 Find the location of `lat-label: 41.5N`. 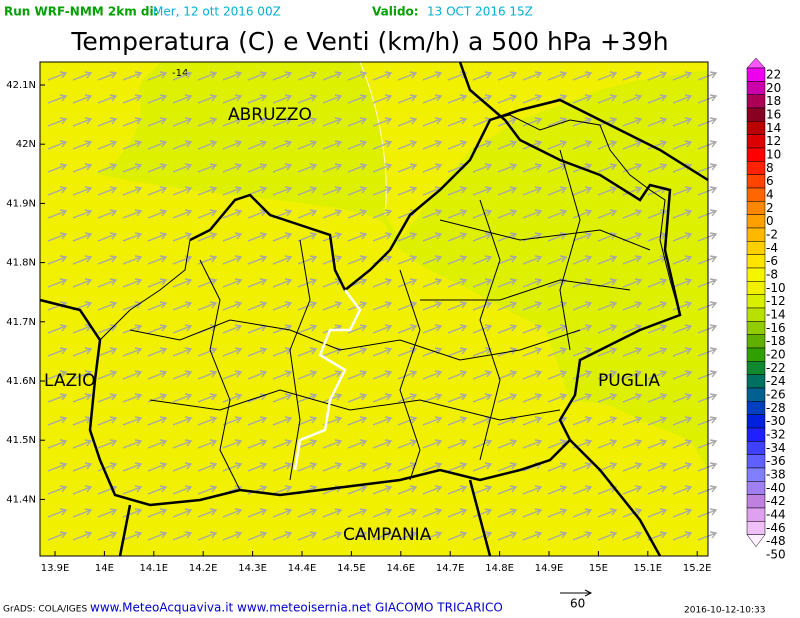

lat-label: 41.5N is located at coordinates (21, 440).